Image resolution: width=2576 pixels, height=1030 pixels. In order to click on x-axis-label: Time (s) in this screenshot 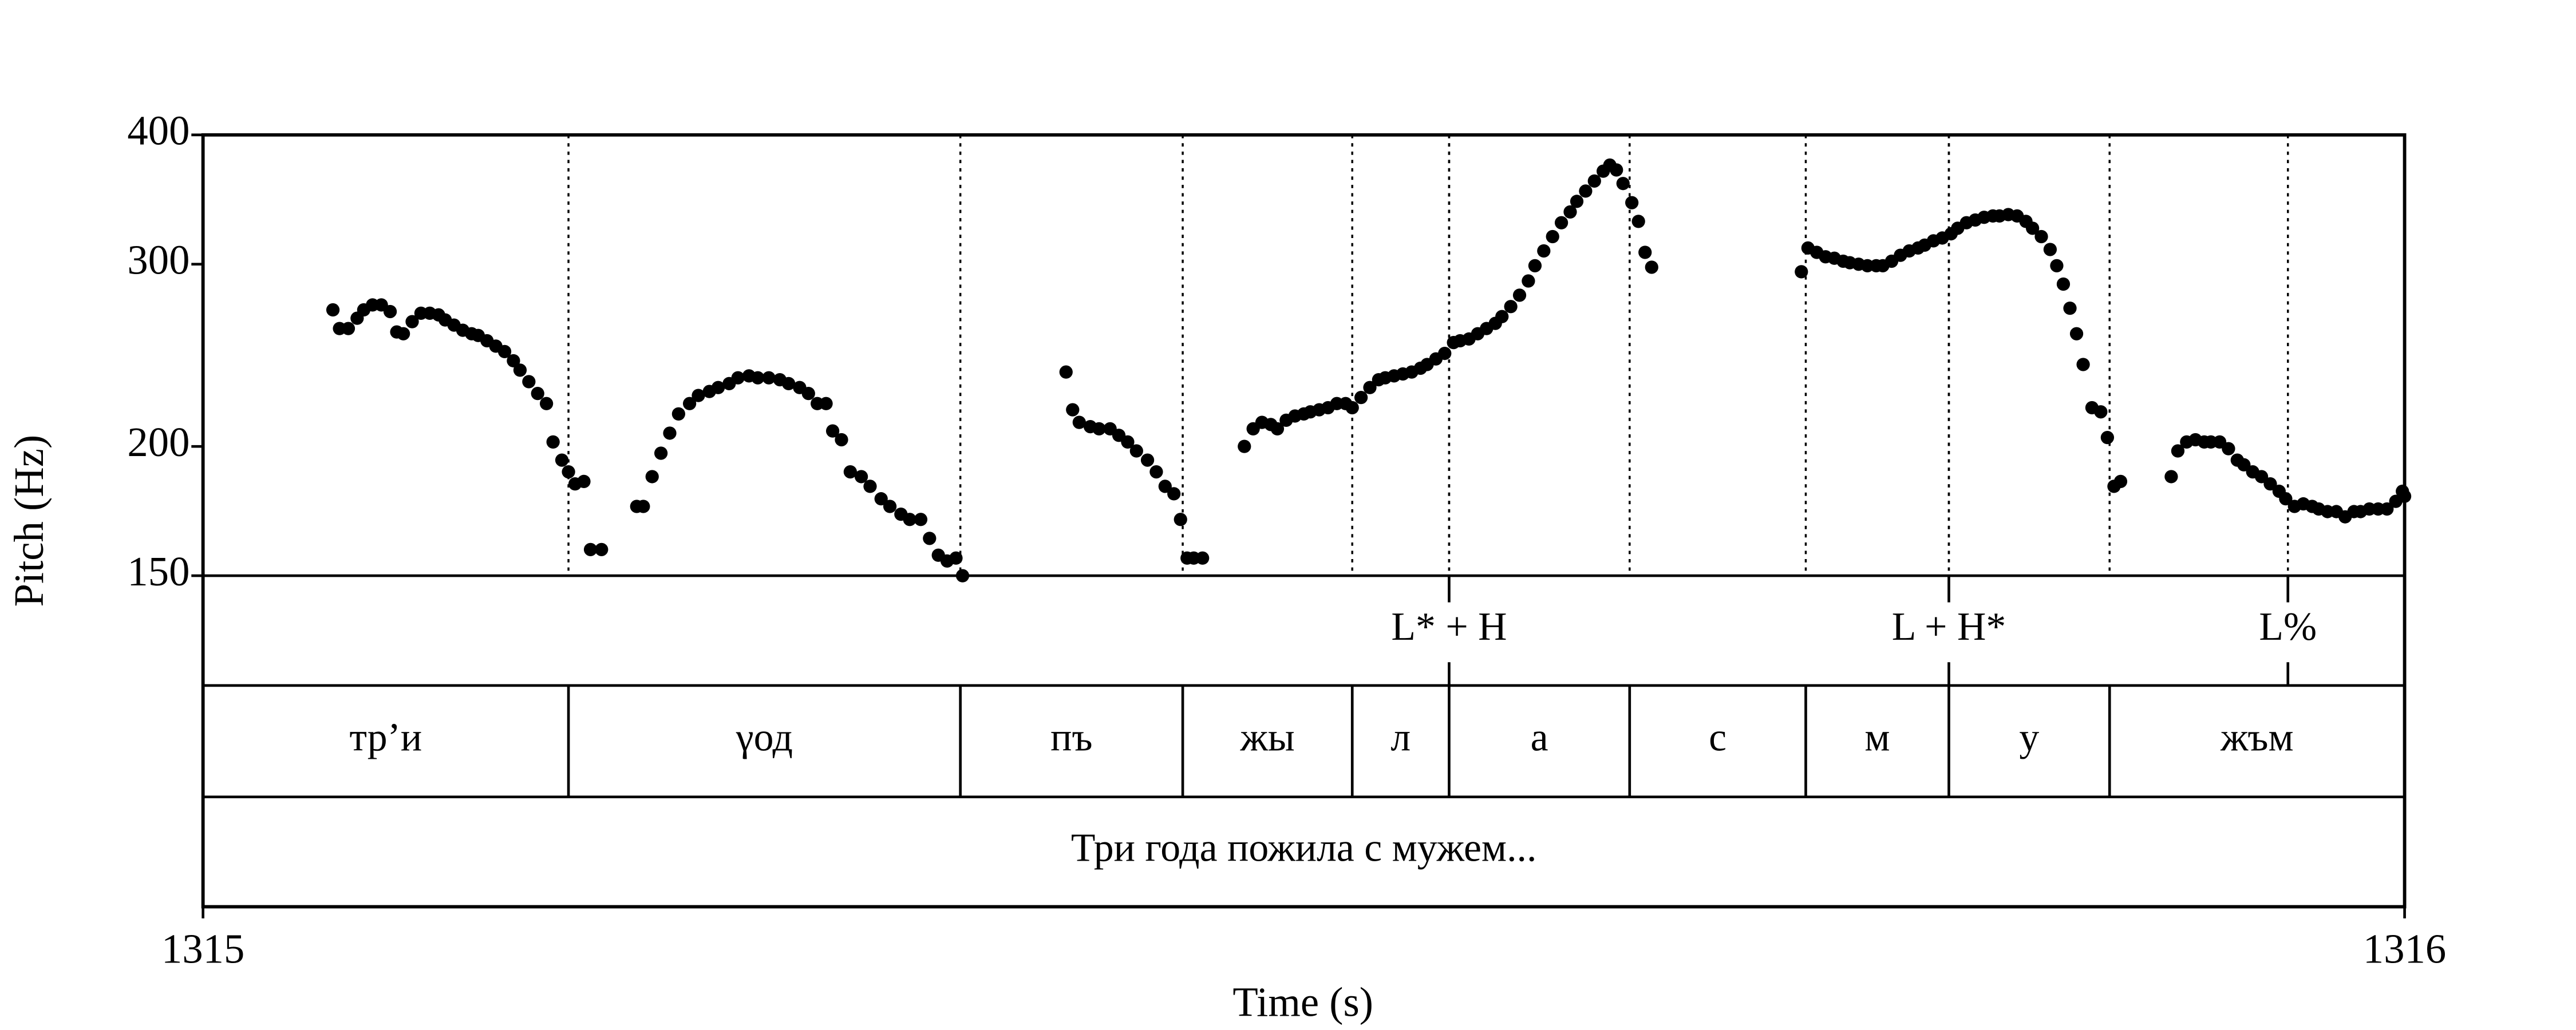, I will do `click(1302, 1002)`.